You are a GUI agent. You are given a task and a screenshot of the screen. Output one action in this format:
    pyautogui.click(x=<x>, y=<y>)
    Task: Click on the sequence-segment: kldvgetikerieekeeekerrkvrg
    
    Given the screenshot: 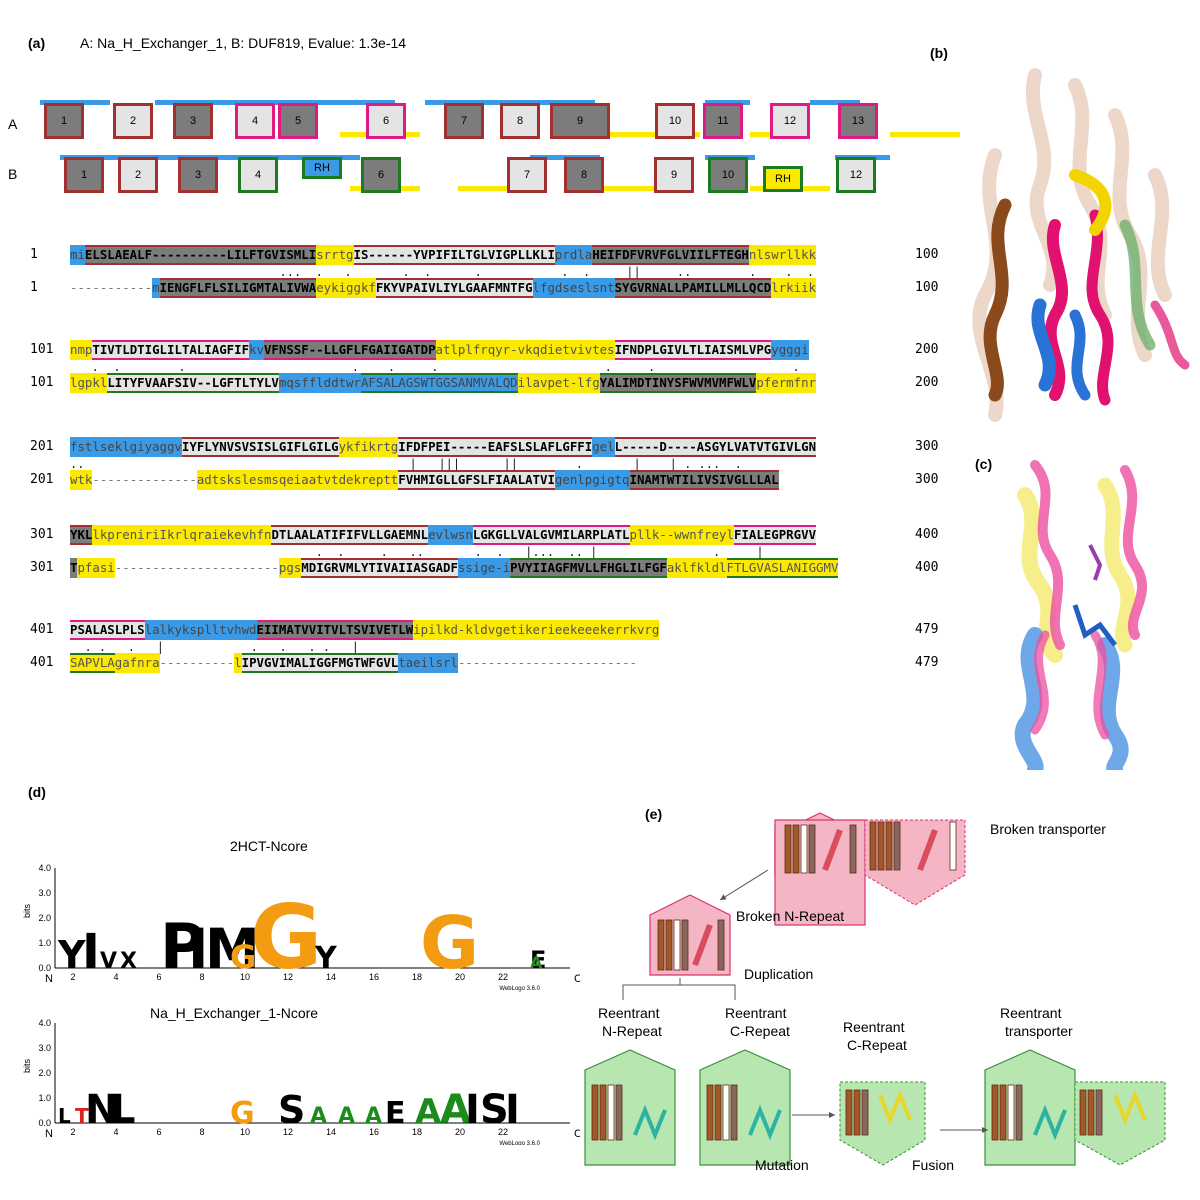 What is the action you would take?
    pyautogui.click(x=562, y=630)
    